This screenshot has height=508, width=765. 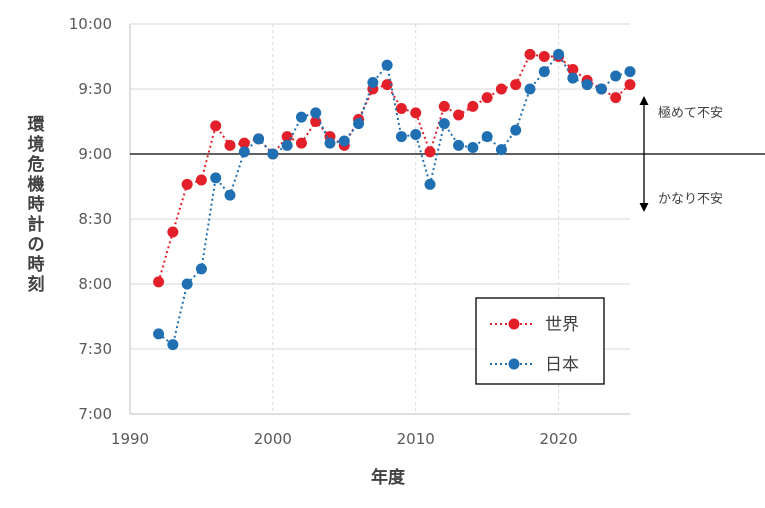 What do you see at coordinates (534, 365) in the screenshot?
I see `legend-item-japan: 日本` at bounding box center [534, 365].